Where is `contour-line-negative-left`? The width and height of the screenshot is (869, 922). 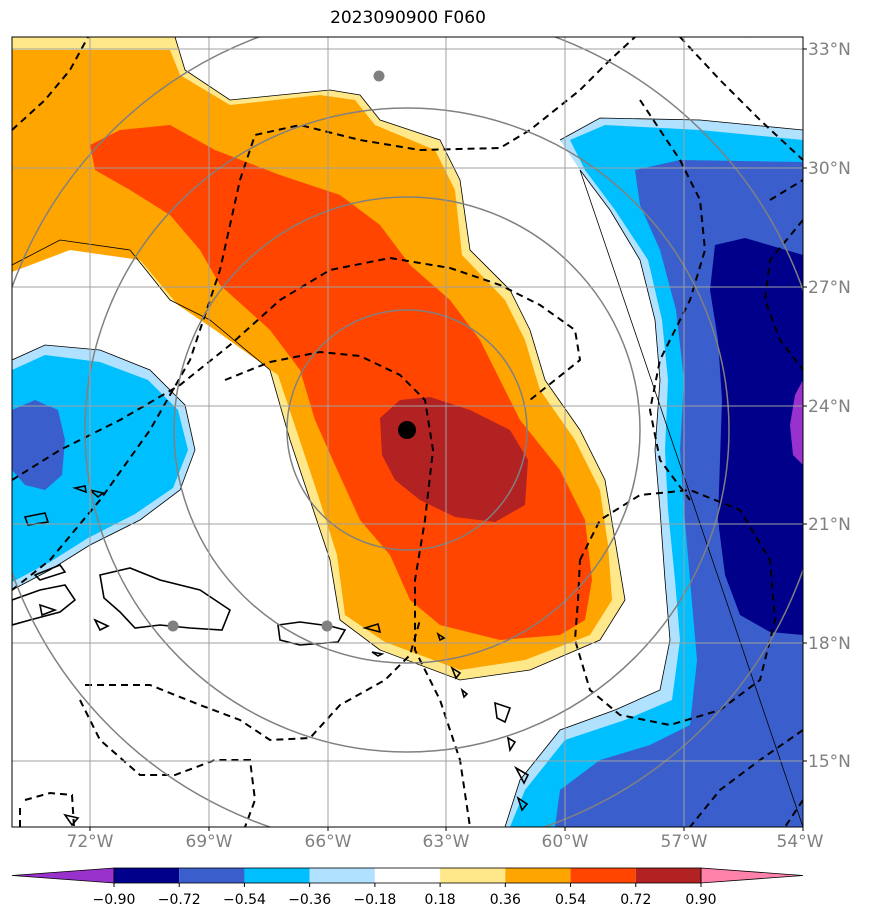
contour-line-negative-left is located at coordinates (104, 467).